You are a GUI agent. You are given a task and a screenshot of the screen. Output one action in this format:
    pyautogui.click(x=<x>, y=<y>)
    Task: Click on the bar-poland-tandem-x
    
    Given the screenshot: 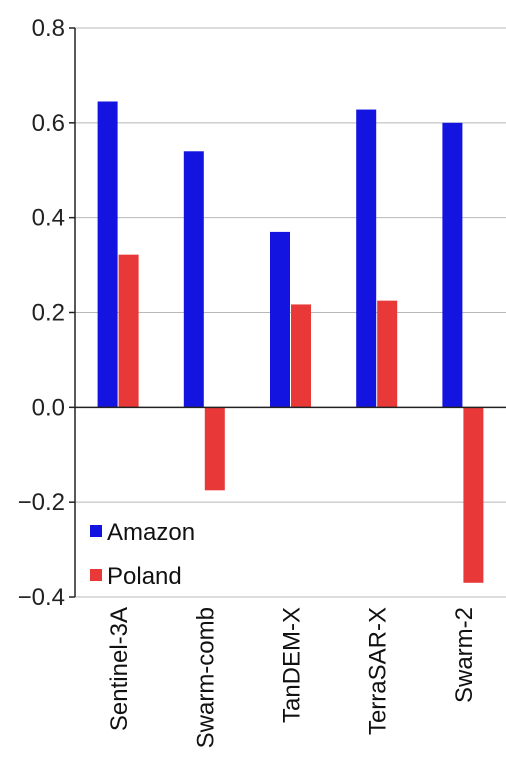 What is the action you would take?
    pyautogui.click(x=301, y=356)
    